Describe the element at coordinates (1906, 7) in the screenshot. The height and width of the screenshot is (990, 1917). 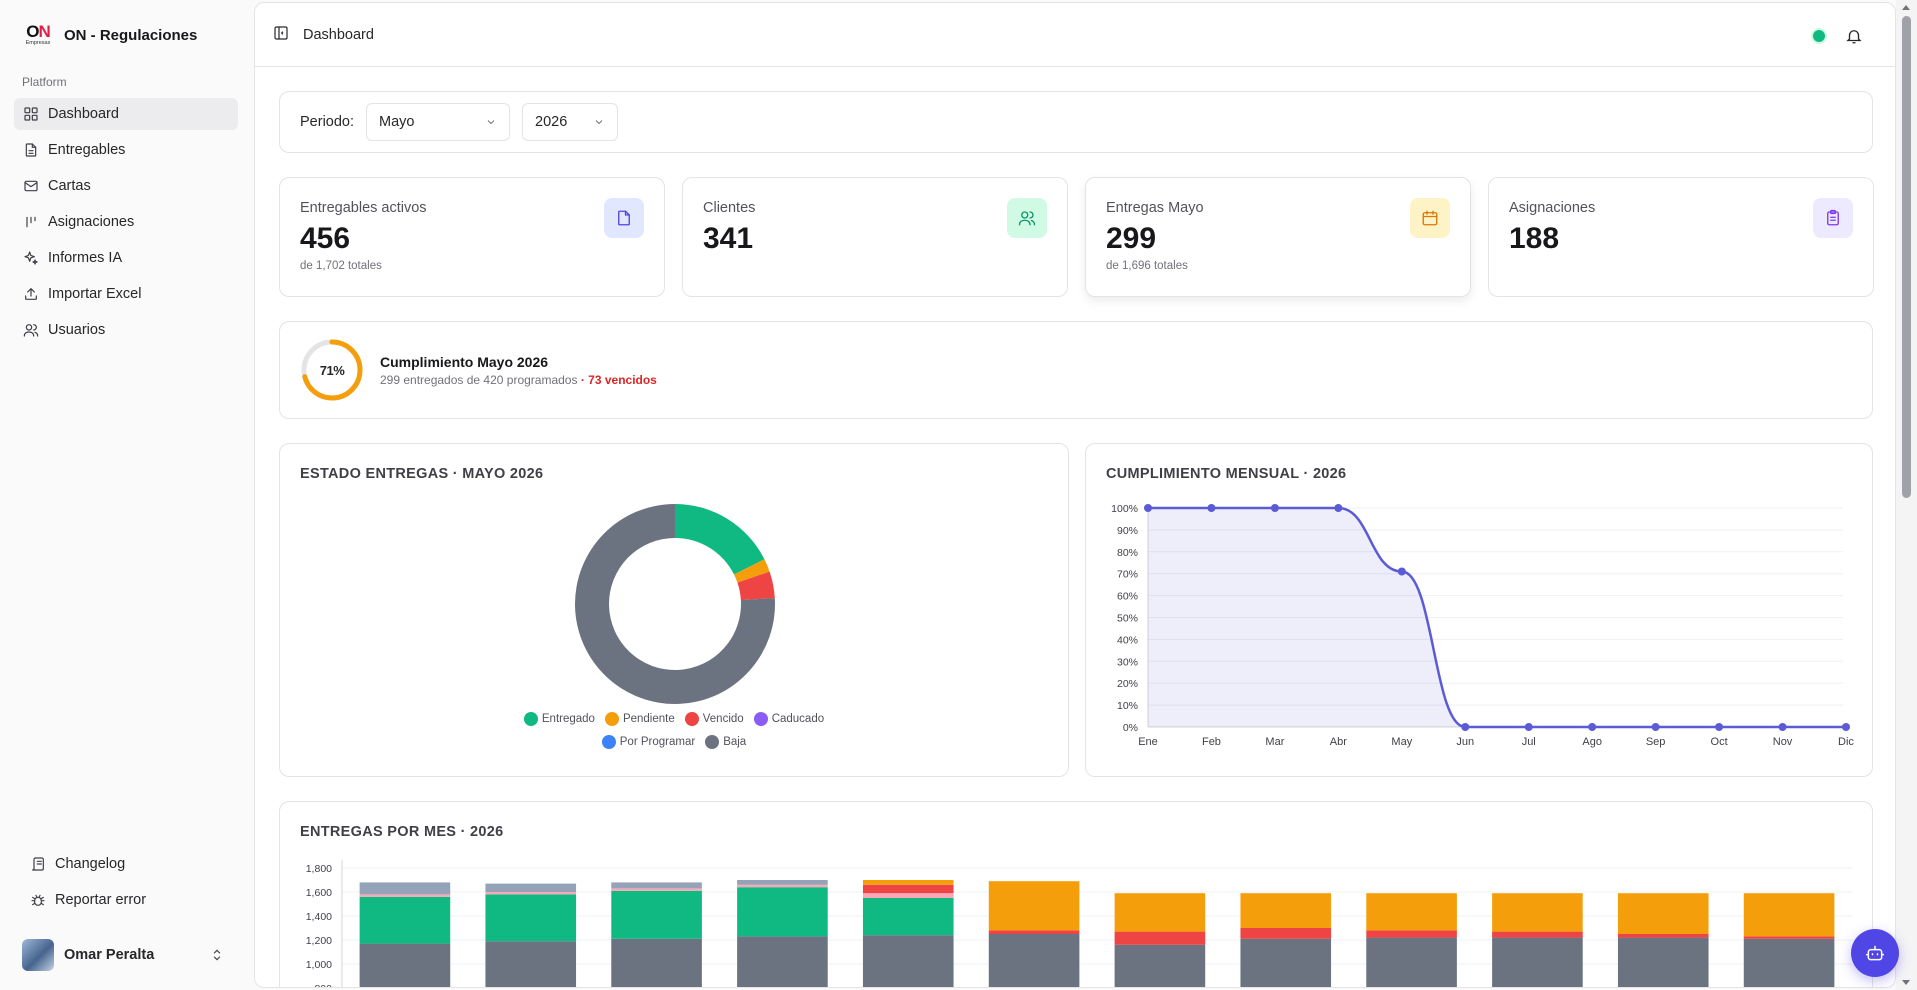
I see `scroll-up-arrow` at that location.